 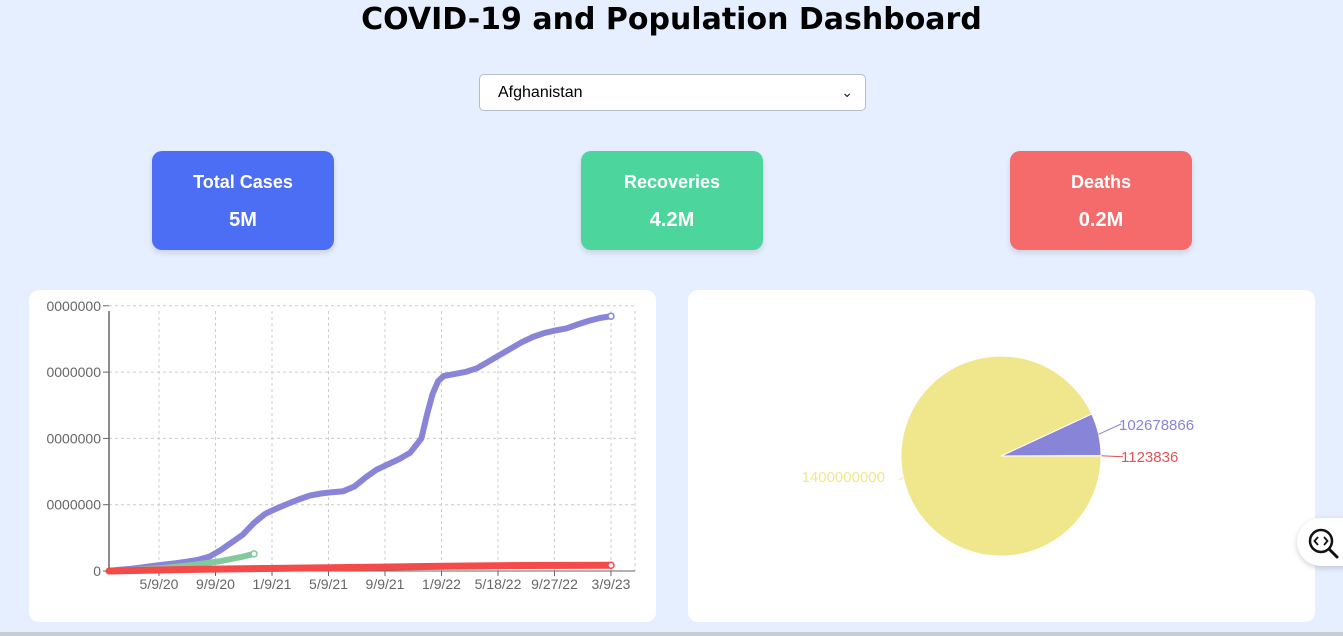 I want to click on total-cases-card: Total Cases 5M, so click(x=243, y=200).